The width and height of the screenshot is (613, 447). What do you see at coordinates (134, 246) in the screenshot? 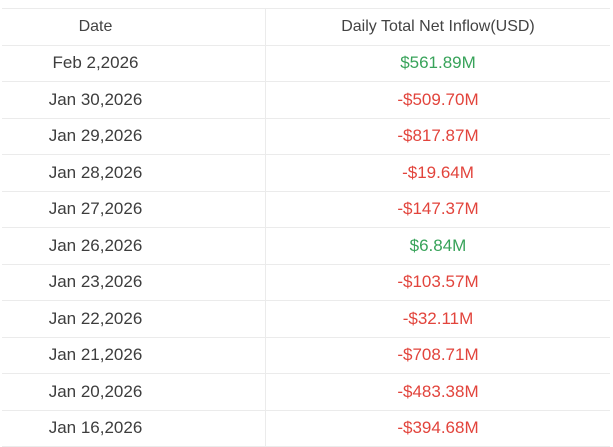
I see `date-cell: Jan 26,2026` at bounding box center [134, 246].